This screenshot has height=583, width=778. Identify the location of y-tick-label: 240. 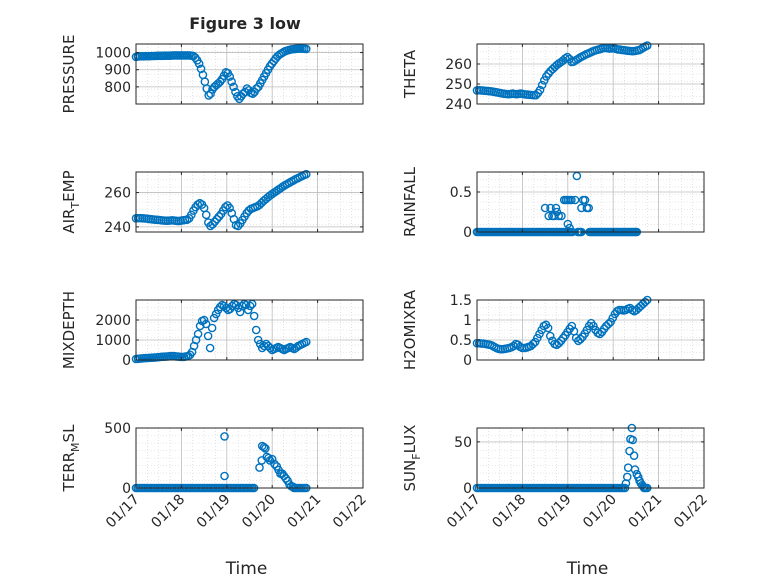
(458, 105).